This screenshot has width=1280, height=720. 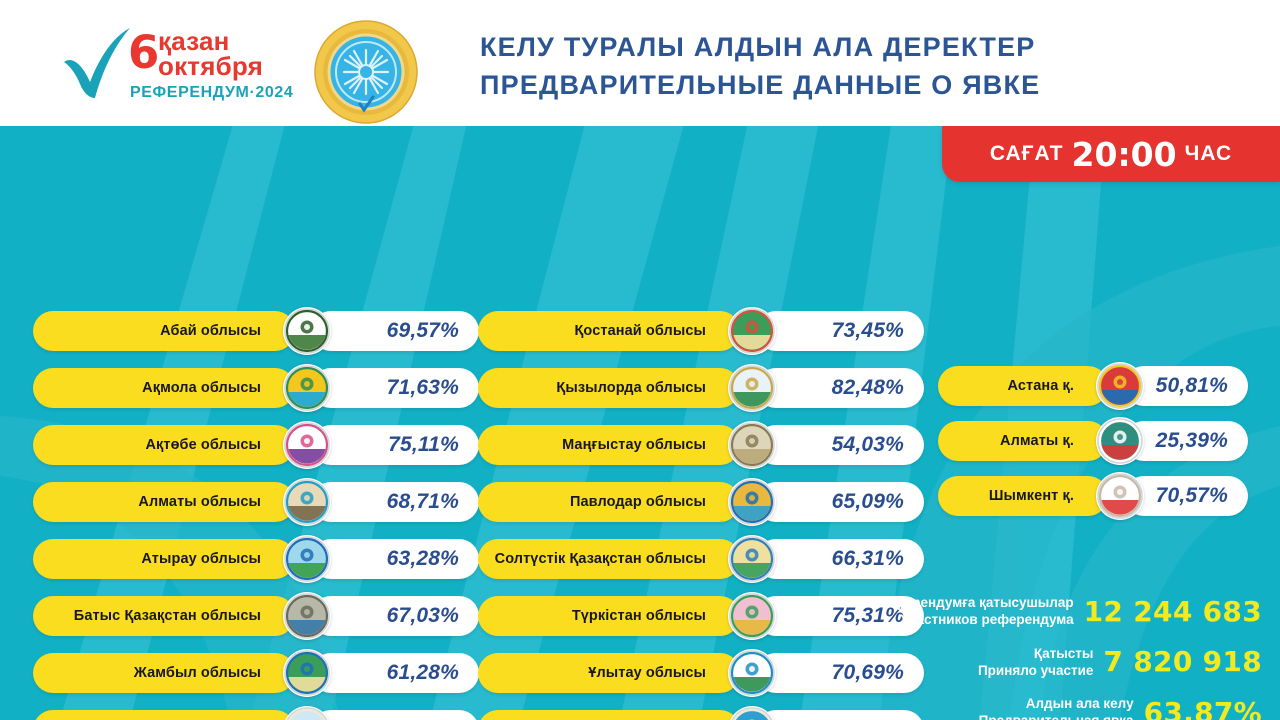 What do you see at coordinates (164, 616) in the screenshot?
I see `region-name-pill: Батыс Қазақстан облысы` at bounding box center [164, 616].